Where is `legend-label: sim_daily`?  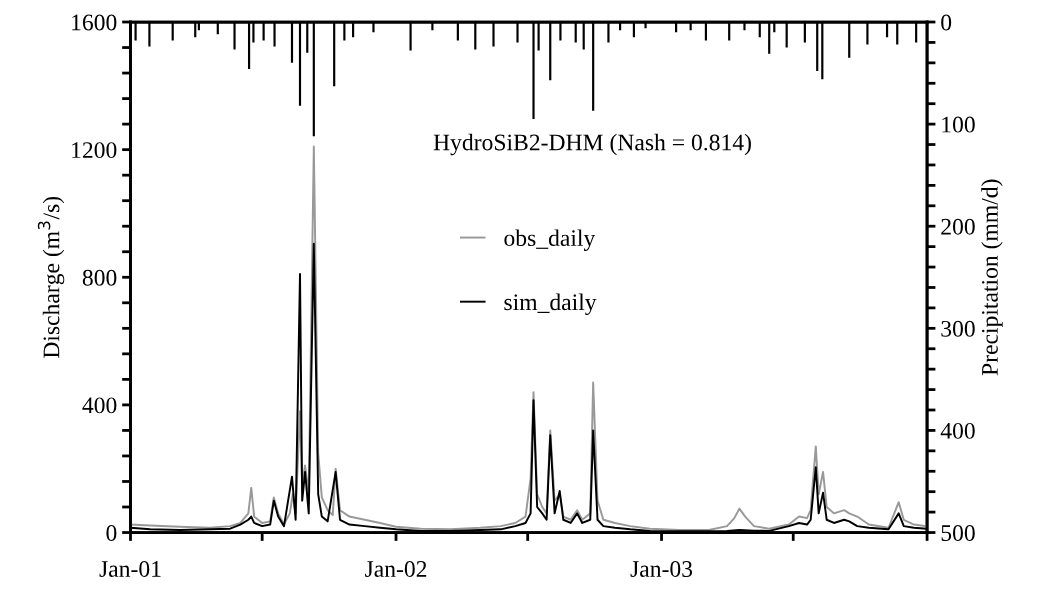
legend-label: sim_daily is located at coordinates (550, 304).